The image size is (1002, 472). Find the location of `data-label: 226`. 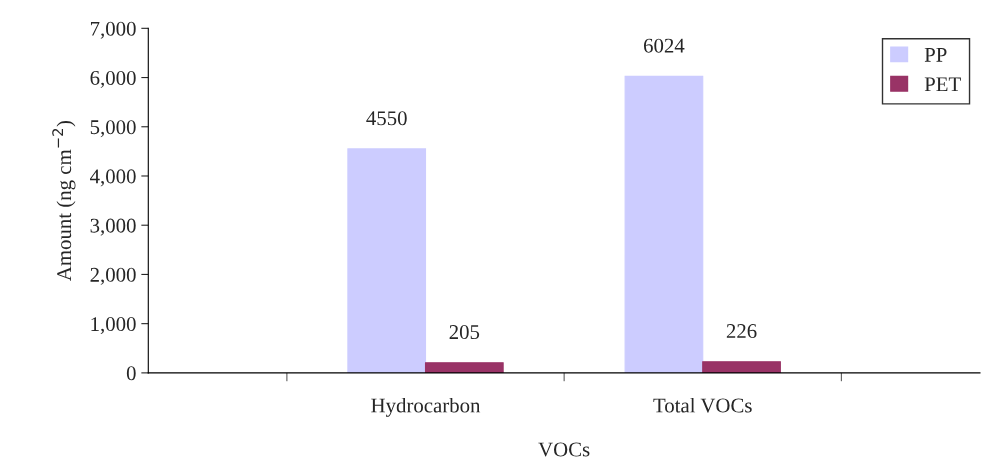

data-label: 226 is located at coordinates (741, 331).